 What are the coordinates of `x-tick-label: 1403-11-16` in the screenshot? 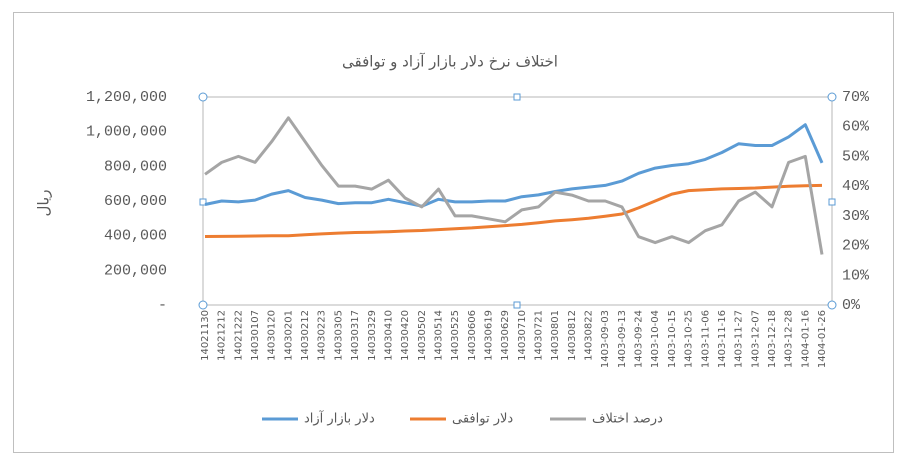 It's located at (722, 339).